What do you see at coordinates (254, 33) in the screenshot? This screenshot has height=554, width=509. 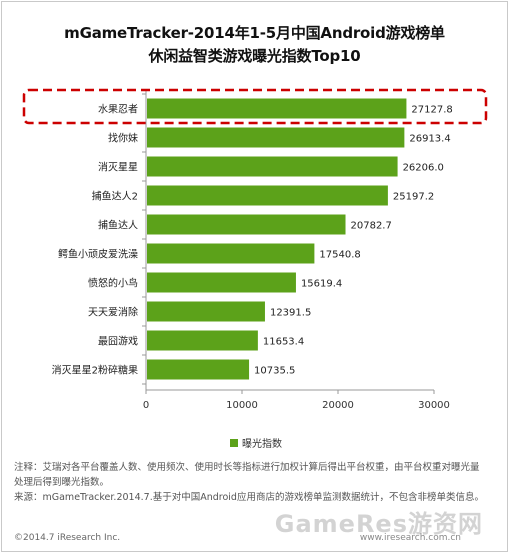 I see `chart-title-line1: mGameTracker-2014年1-5月中国Android游戏榜单` at bounding box center [254, 33].